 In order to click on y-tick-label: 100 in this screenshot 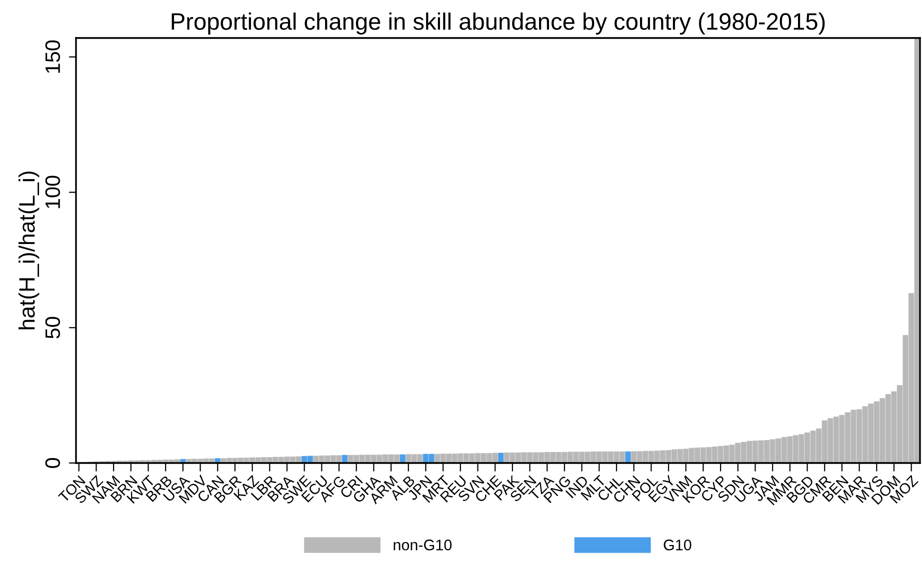, I will do `click(52, 192)`.